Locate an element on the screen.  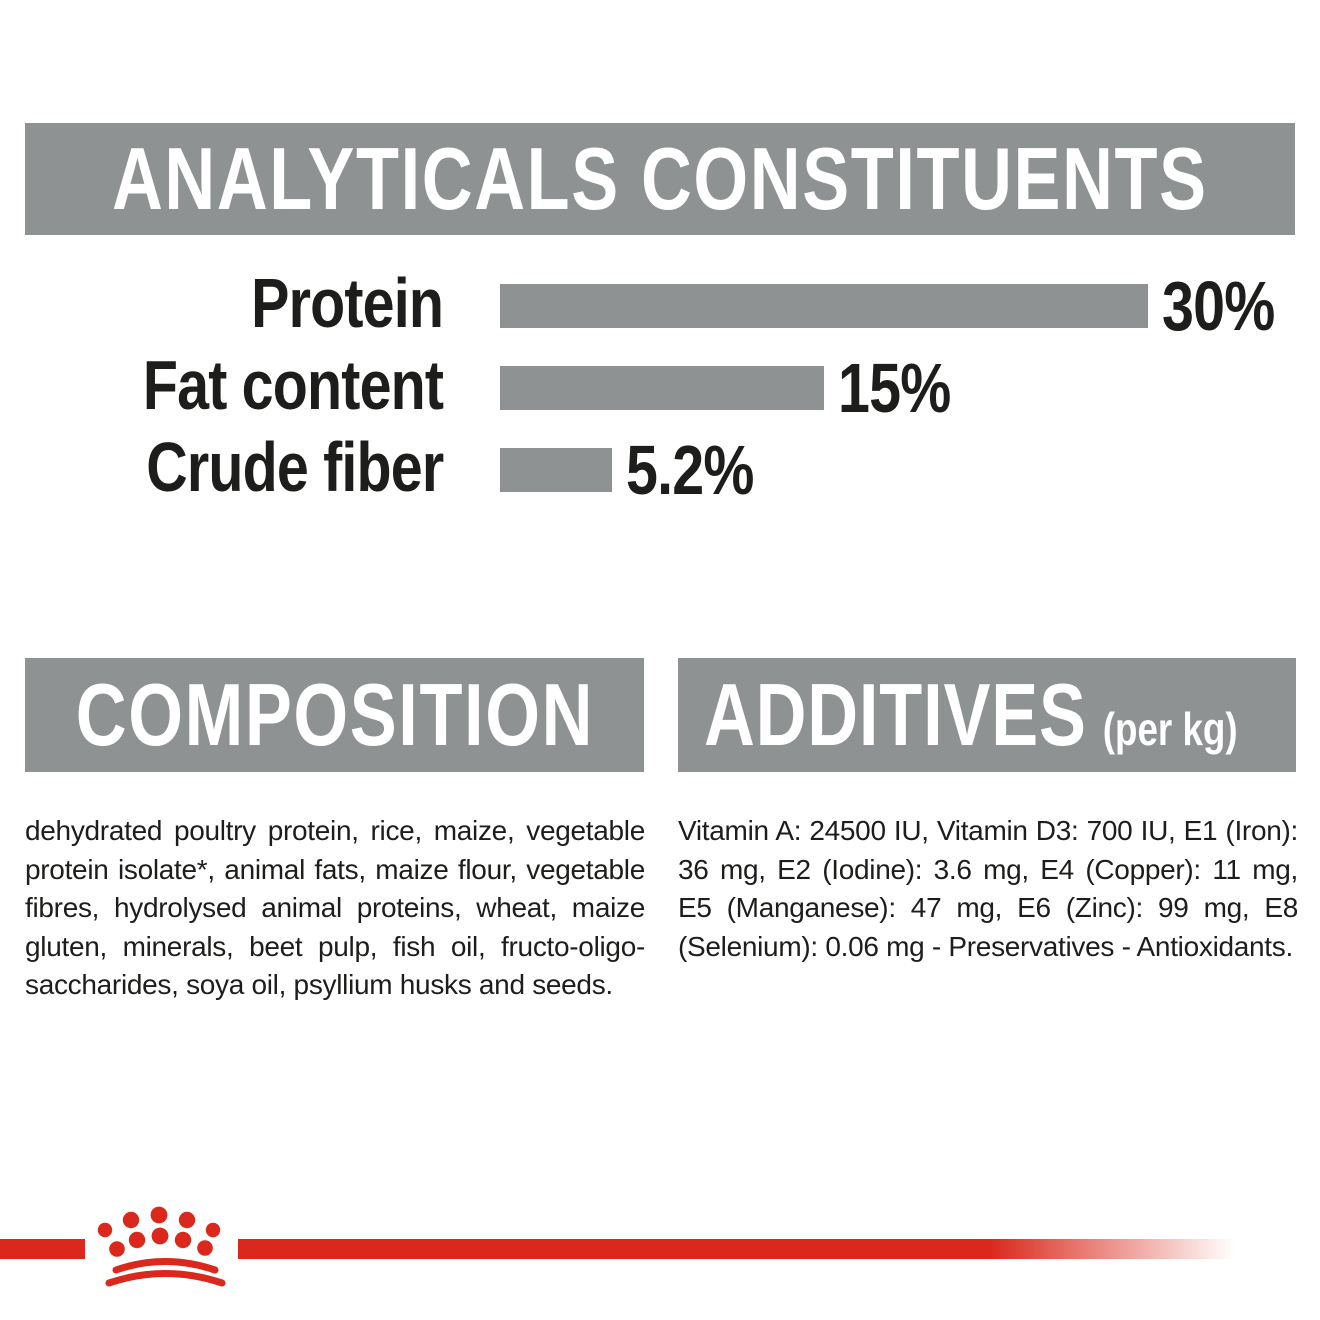
composition-title: COMPOSITION is located at coordinates (334, 714).